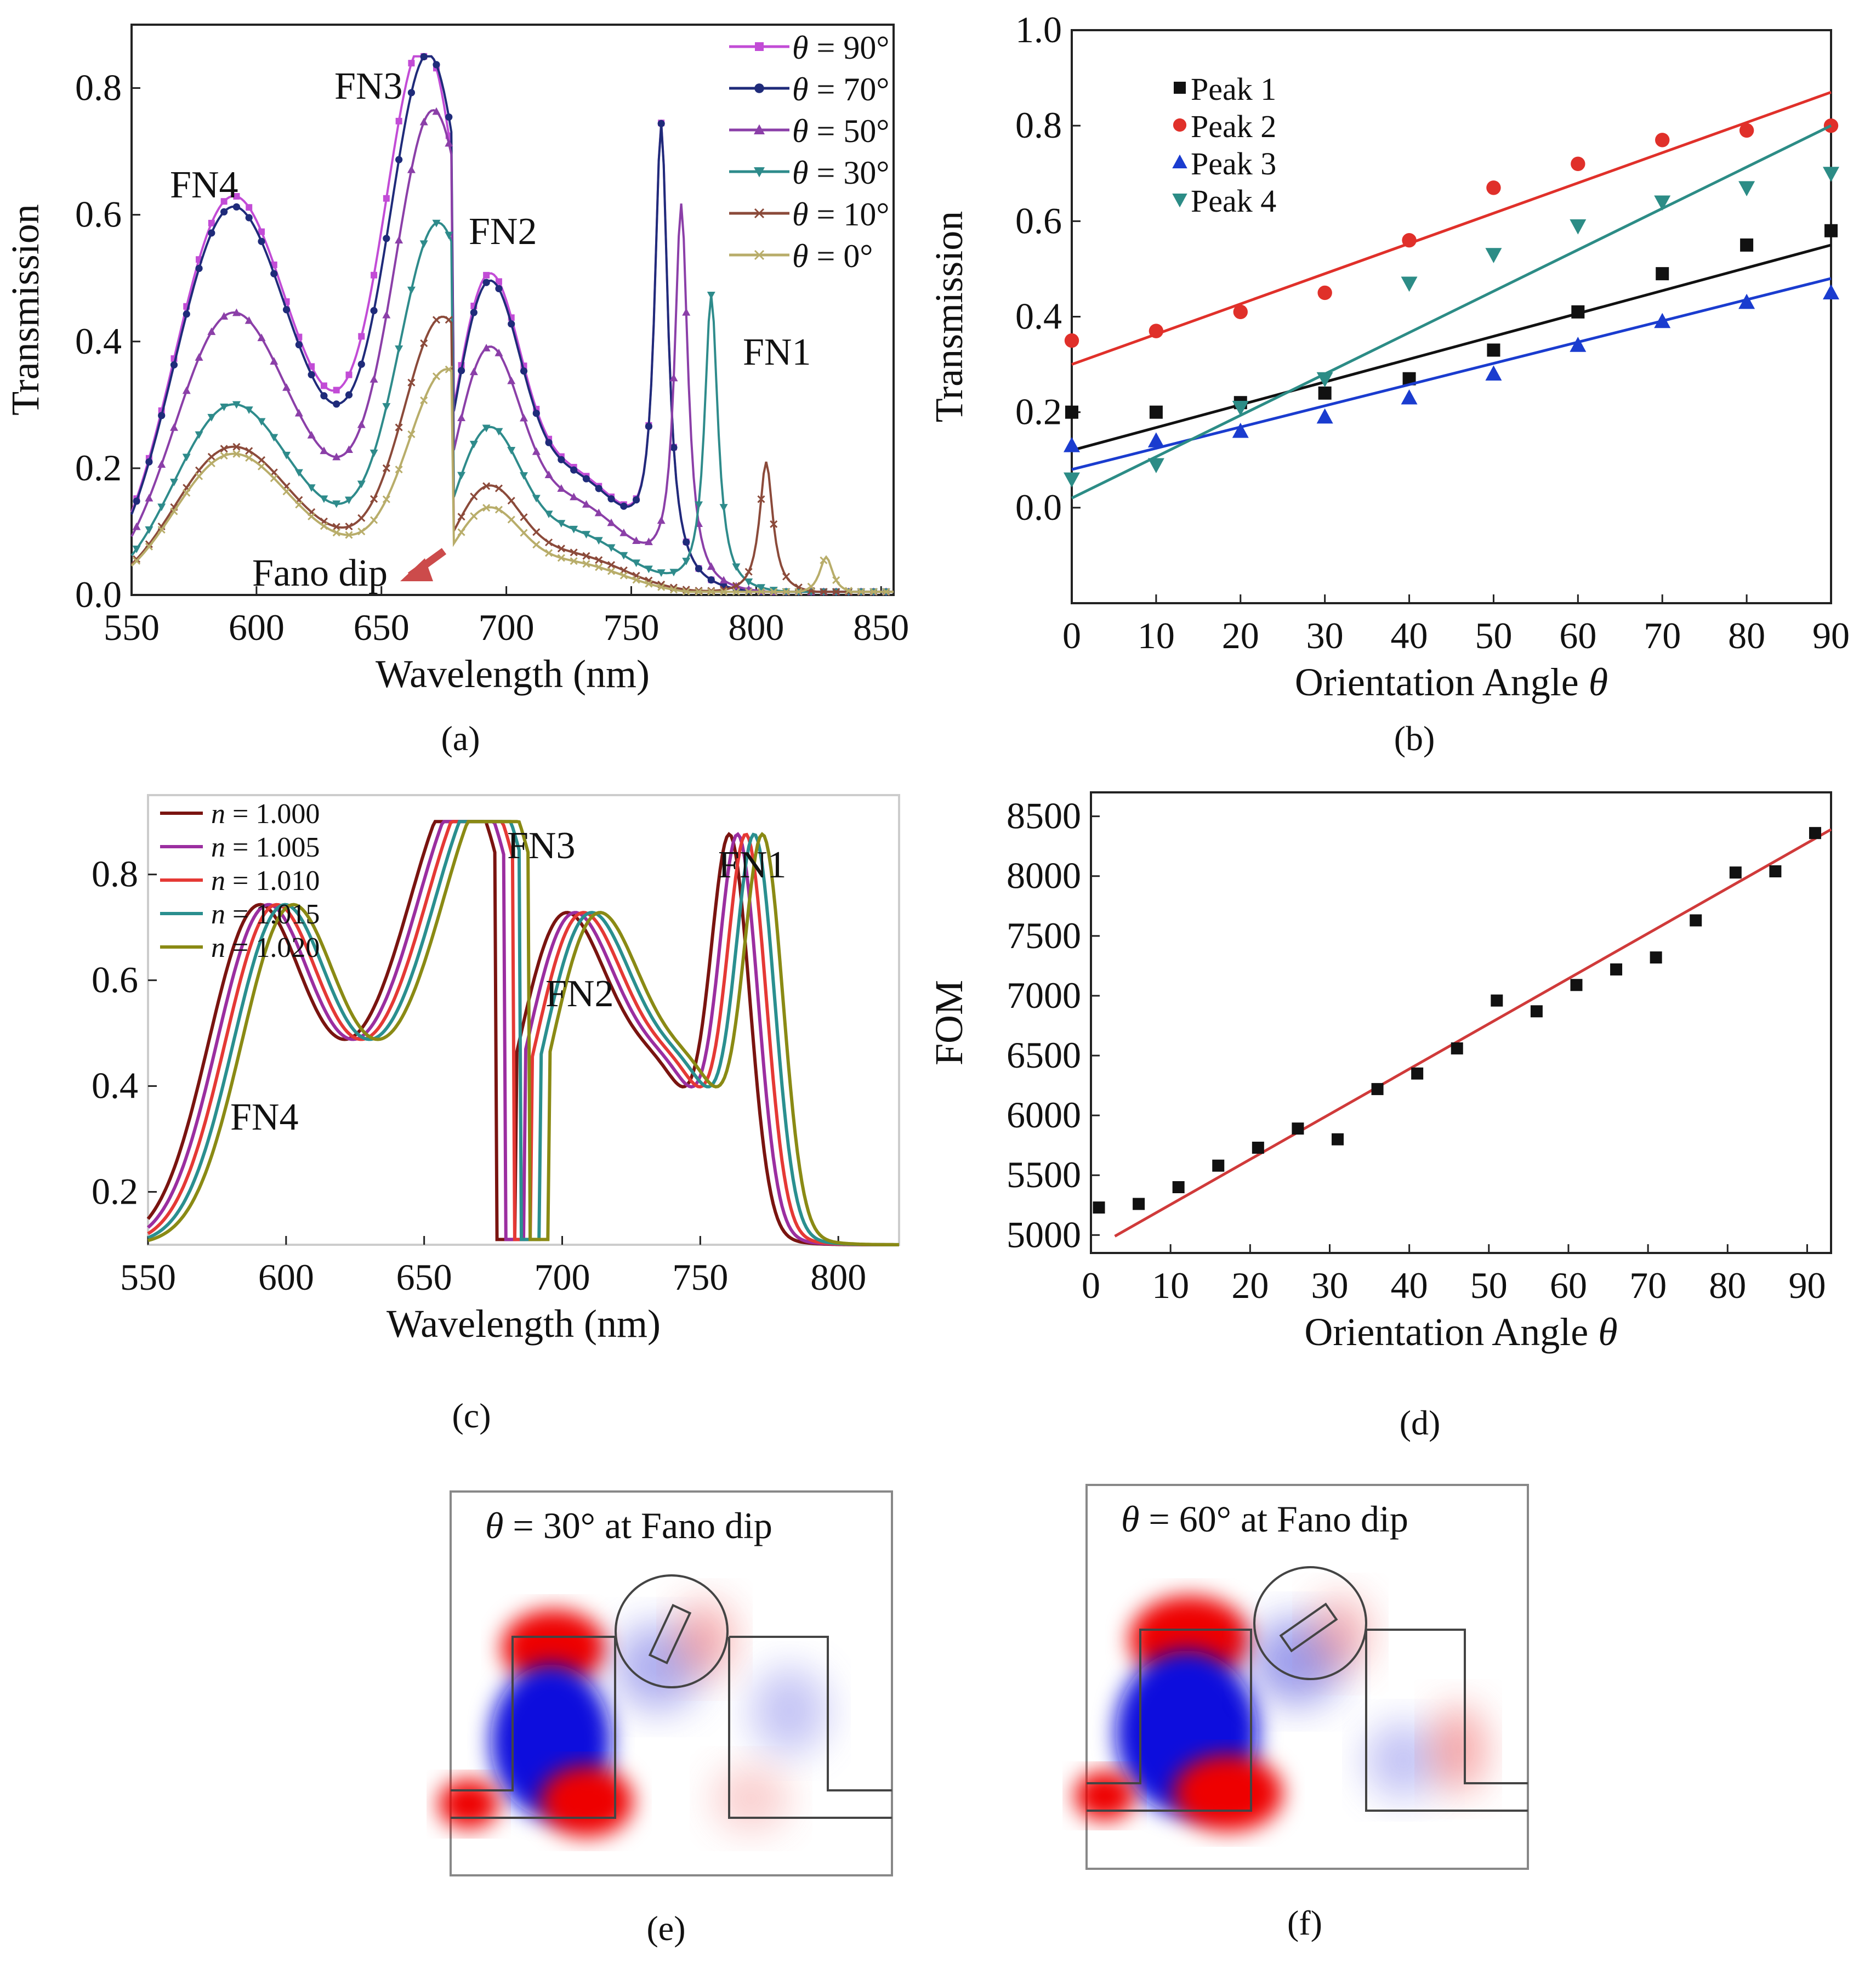  What do you see at coordinates (881, 627) in the screenshot?
I see `x-tick-label: 850` at bounding box center [881, 627].